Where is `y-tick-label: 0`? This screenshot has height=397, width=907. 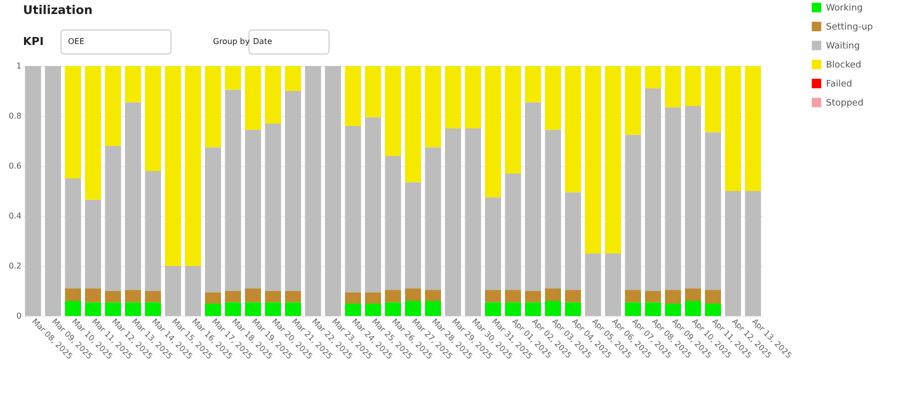
y-tick-label: 0 is located at coordinates (19, 316).